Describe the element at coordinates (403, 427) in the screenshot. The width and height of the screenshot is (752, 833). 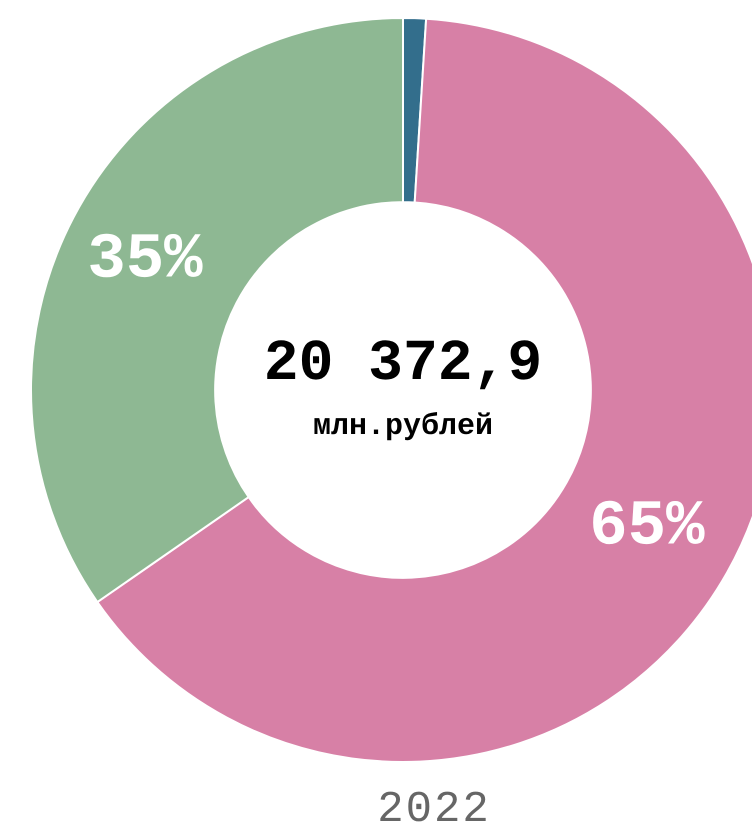
I see `text: млн.рублей` at that location.